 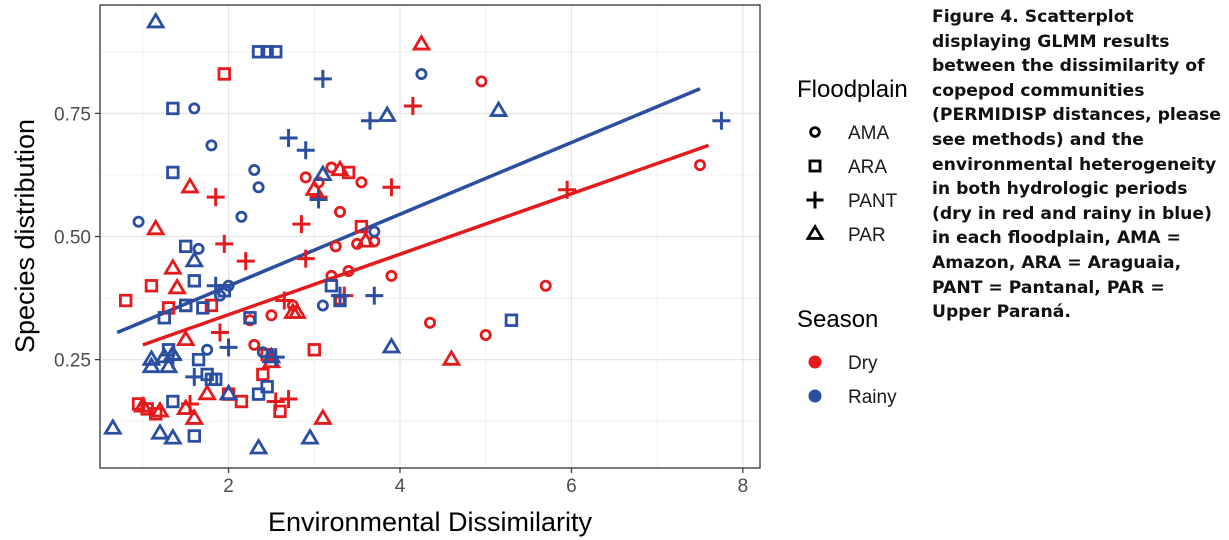 I want to click on legend-label-par: PAR, so click(x=867, y=235).